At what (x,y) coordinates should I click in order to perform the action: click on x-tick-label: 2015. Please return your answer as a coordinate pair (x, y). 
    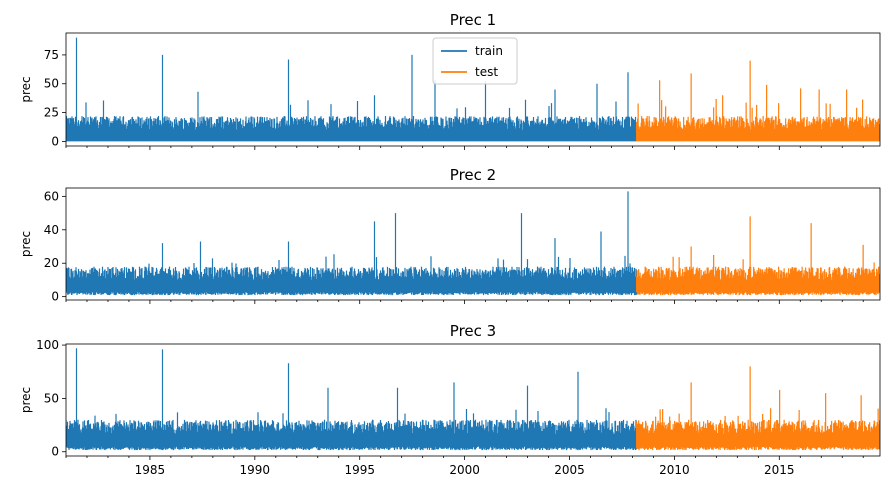
    Looking at the image, I should click on (779, 470).